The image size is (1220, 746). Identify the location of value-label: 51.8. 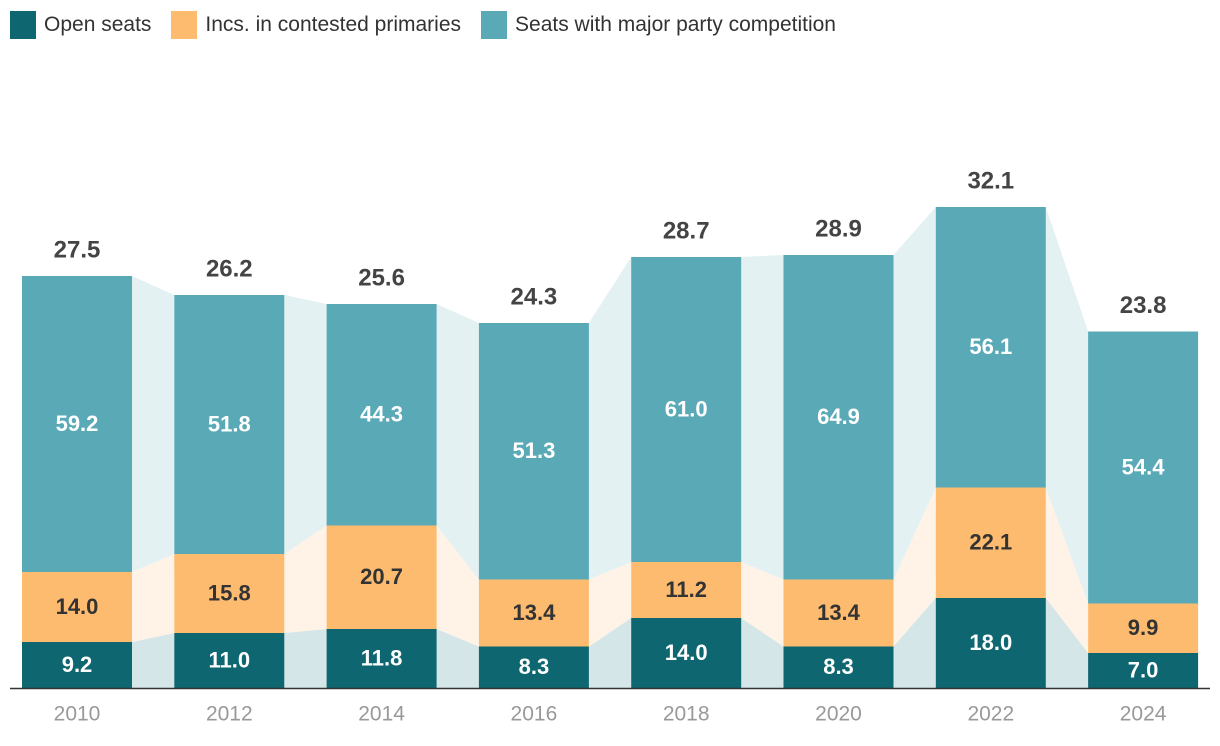
(229, 423).